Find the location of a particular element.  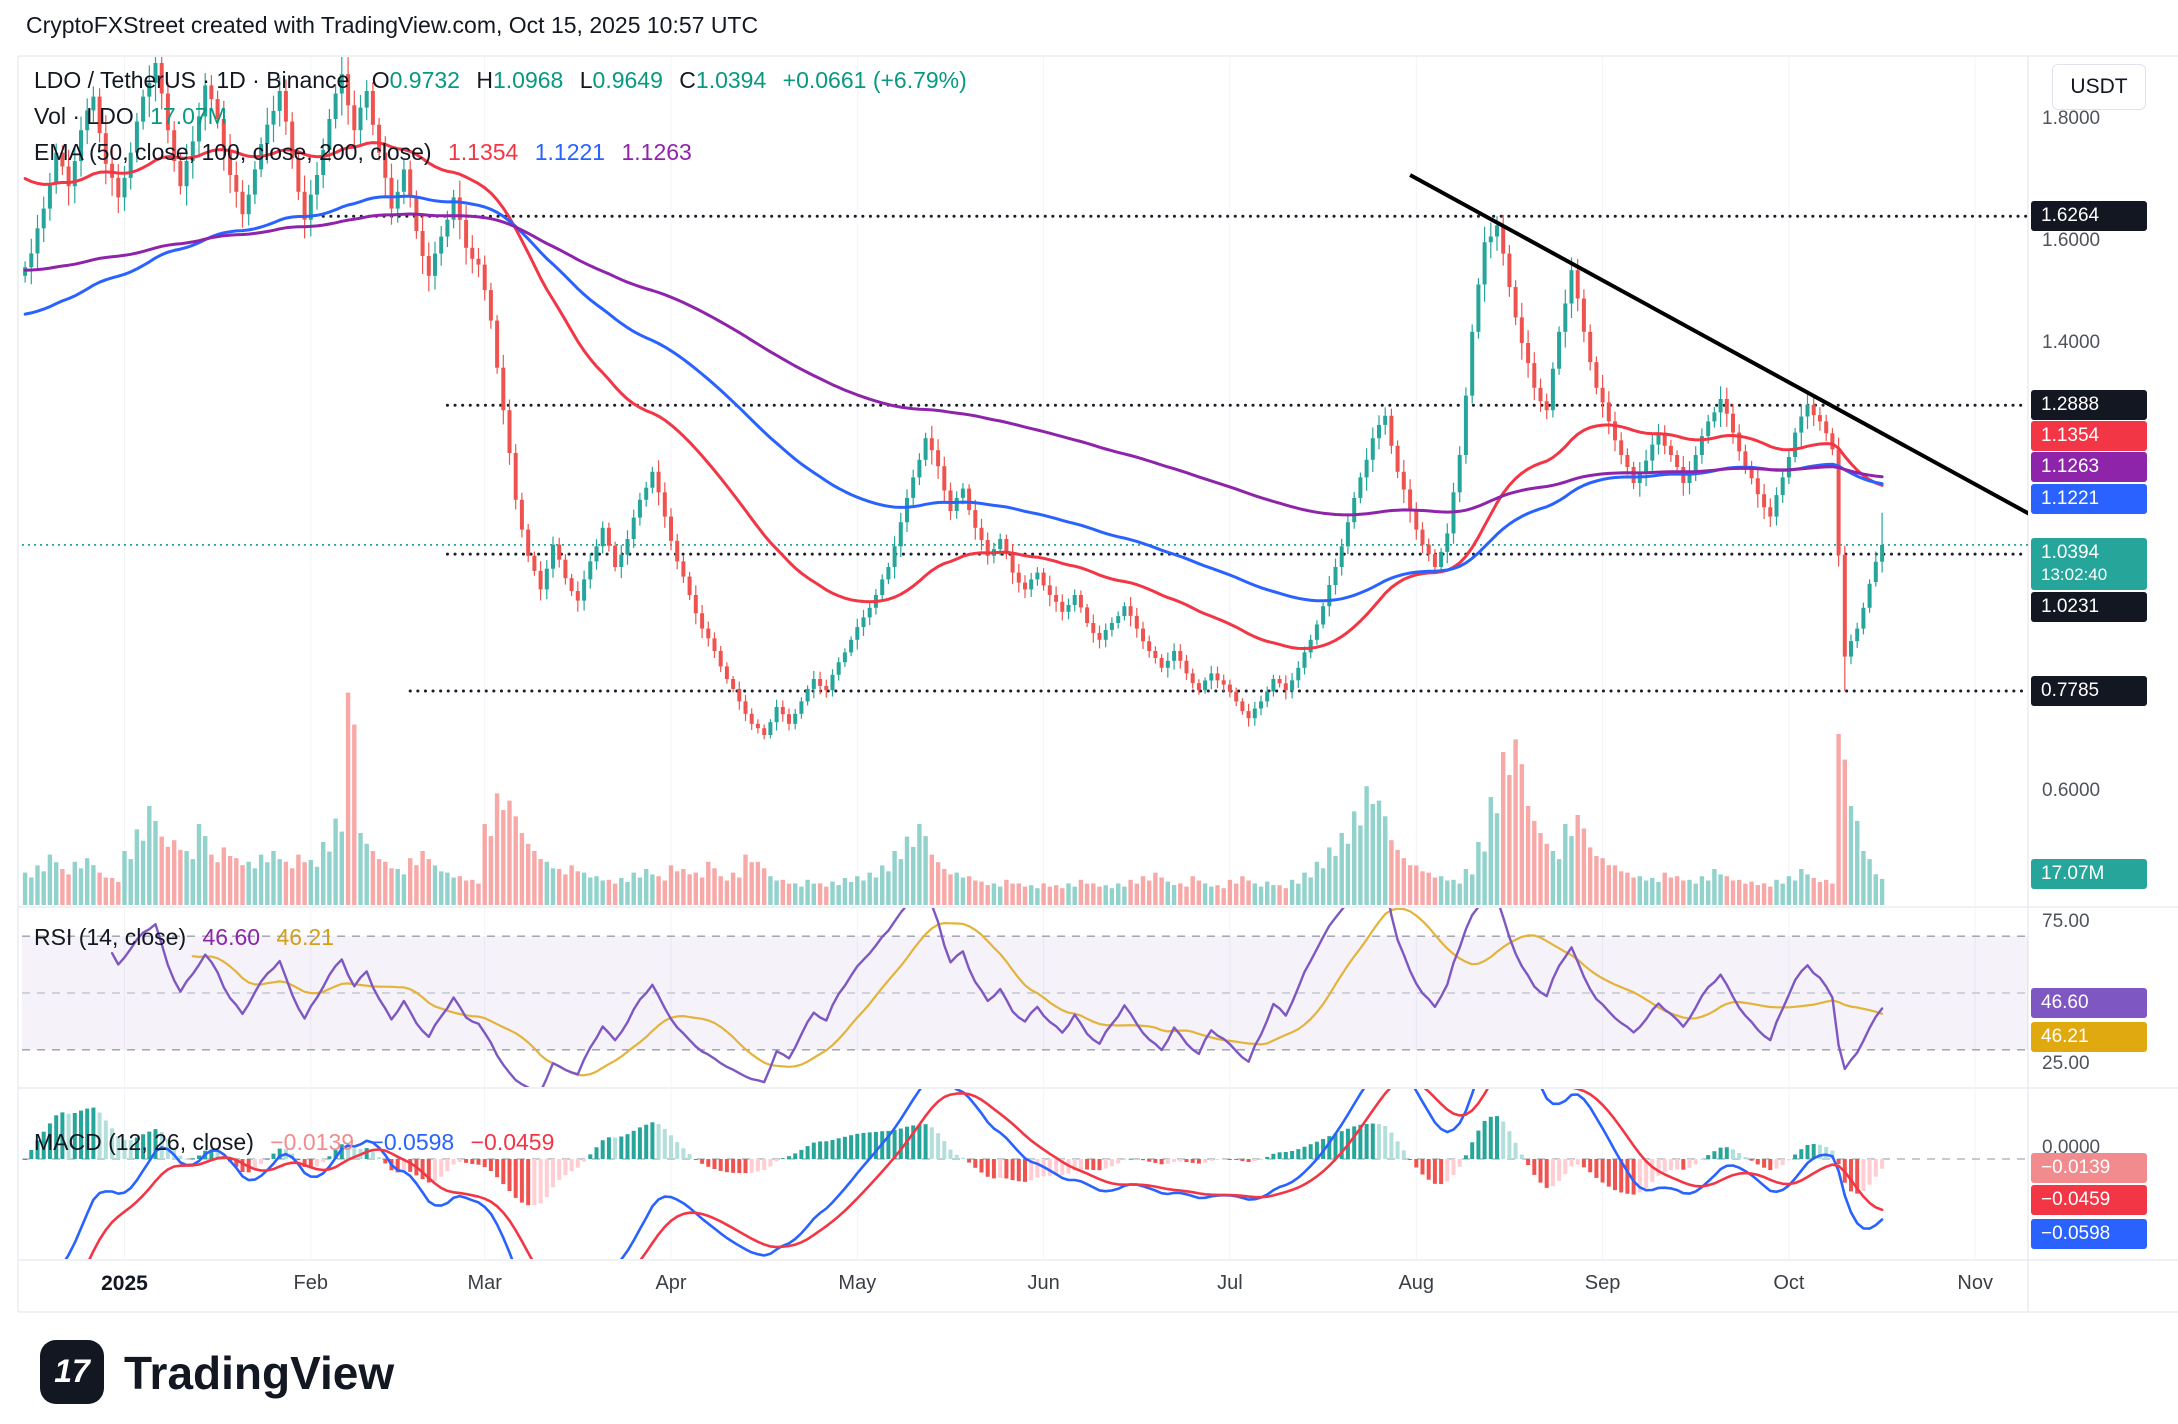

volume-axis-tag: 17.07M is located at coordinates (2089, 874).